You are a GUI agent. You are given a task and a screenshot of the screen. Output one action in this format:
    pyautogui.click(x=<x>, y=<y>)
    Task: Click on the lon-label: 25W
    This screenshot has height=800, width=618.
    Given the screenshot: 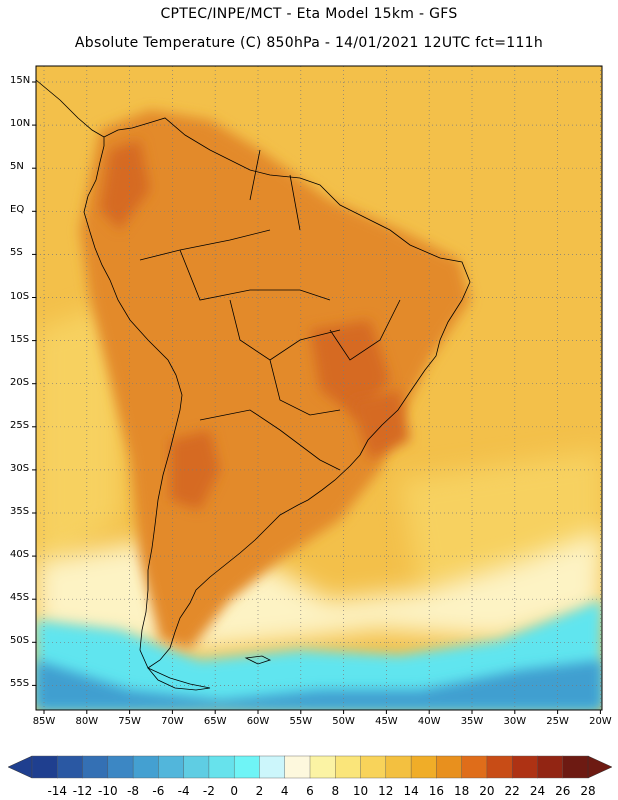 What is the action you would take?
    pyautogui.click(x=557, y=721)
    